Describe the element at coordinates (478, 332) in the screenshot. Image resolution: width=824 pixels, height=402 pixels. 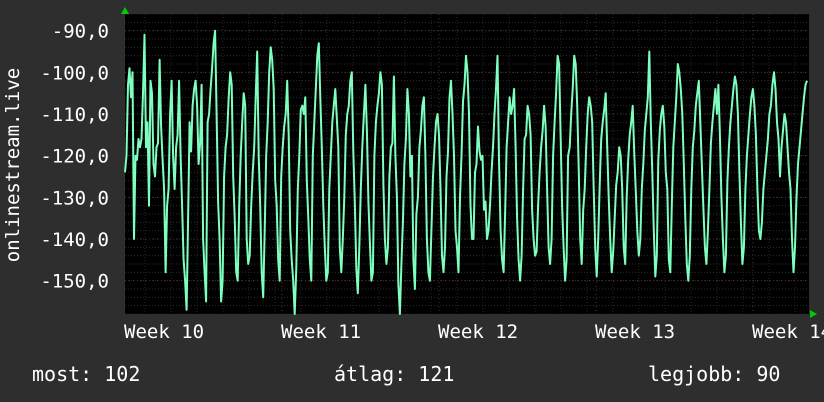
I see `x-tick-label: Week 12` at that location.